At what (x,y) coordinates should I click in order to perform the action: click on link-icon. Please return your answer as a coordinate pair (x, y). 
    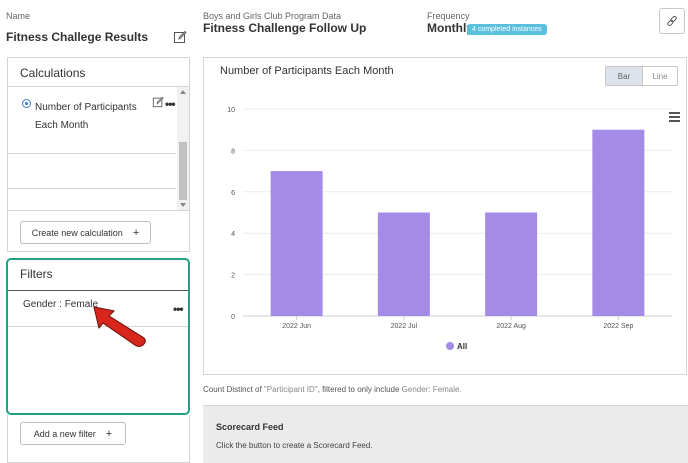
    Looking at the image, I should click on (672, 21).